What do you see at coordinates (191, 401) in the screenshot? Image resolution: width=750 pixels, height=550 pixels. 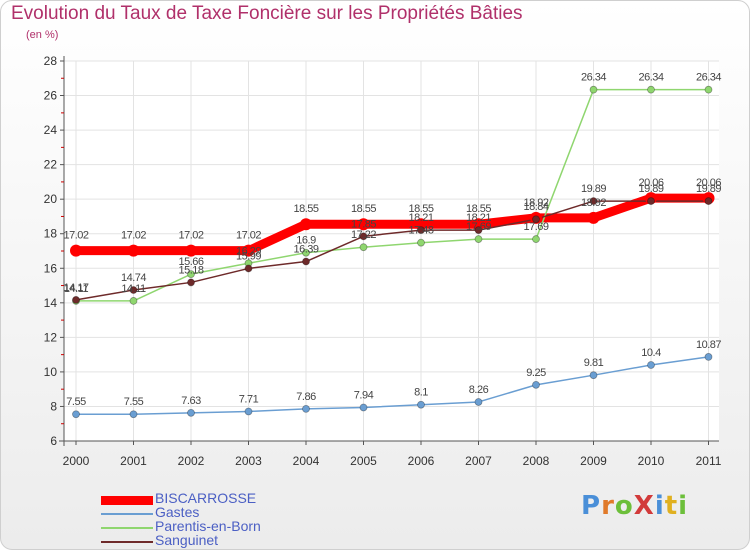 I see `data-label: 7.63` at bounding box center [191, 401].